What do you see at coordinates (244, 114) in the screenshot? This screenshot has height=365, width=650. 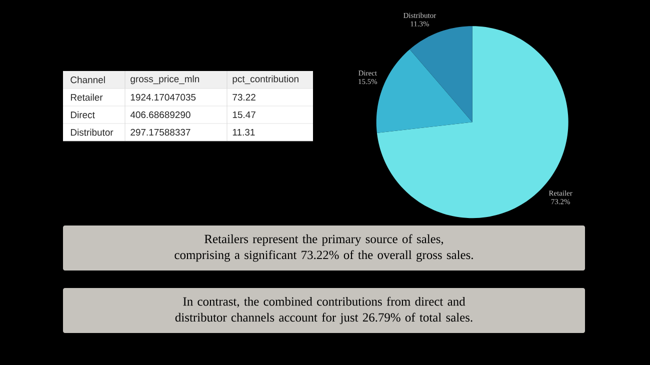 I see `text: 15.47` at bounding box center [244, 114].